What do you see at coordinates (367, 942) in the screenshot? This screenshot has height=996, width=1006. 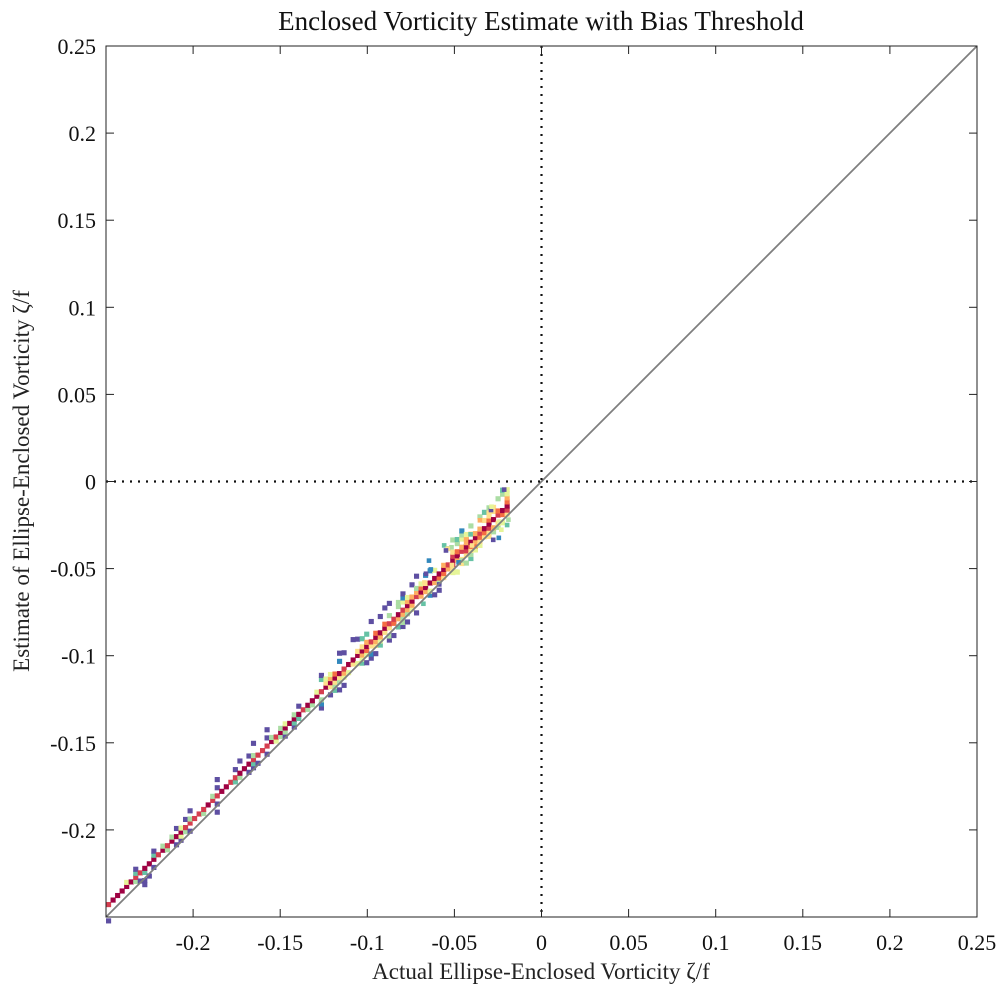 I see `x-tick-label: -0.1` at bounding box center [367, 942].